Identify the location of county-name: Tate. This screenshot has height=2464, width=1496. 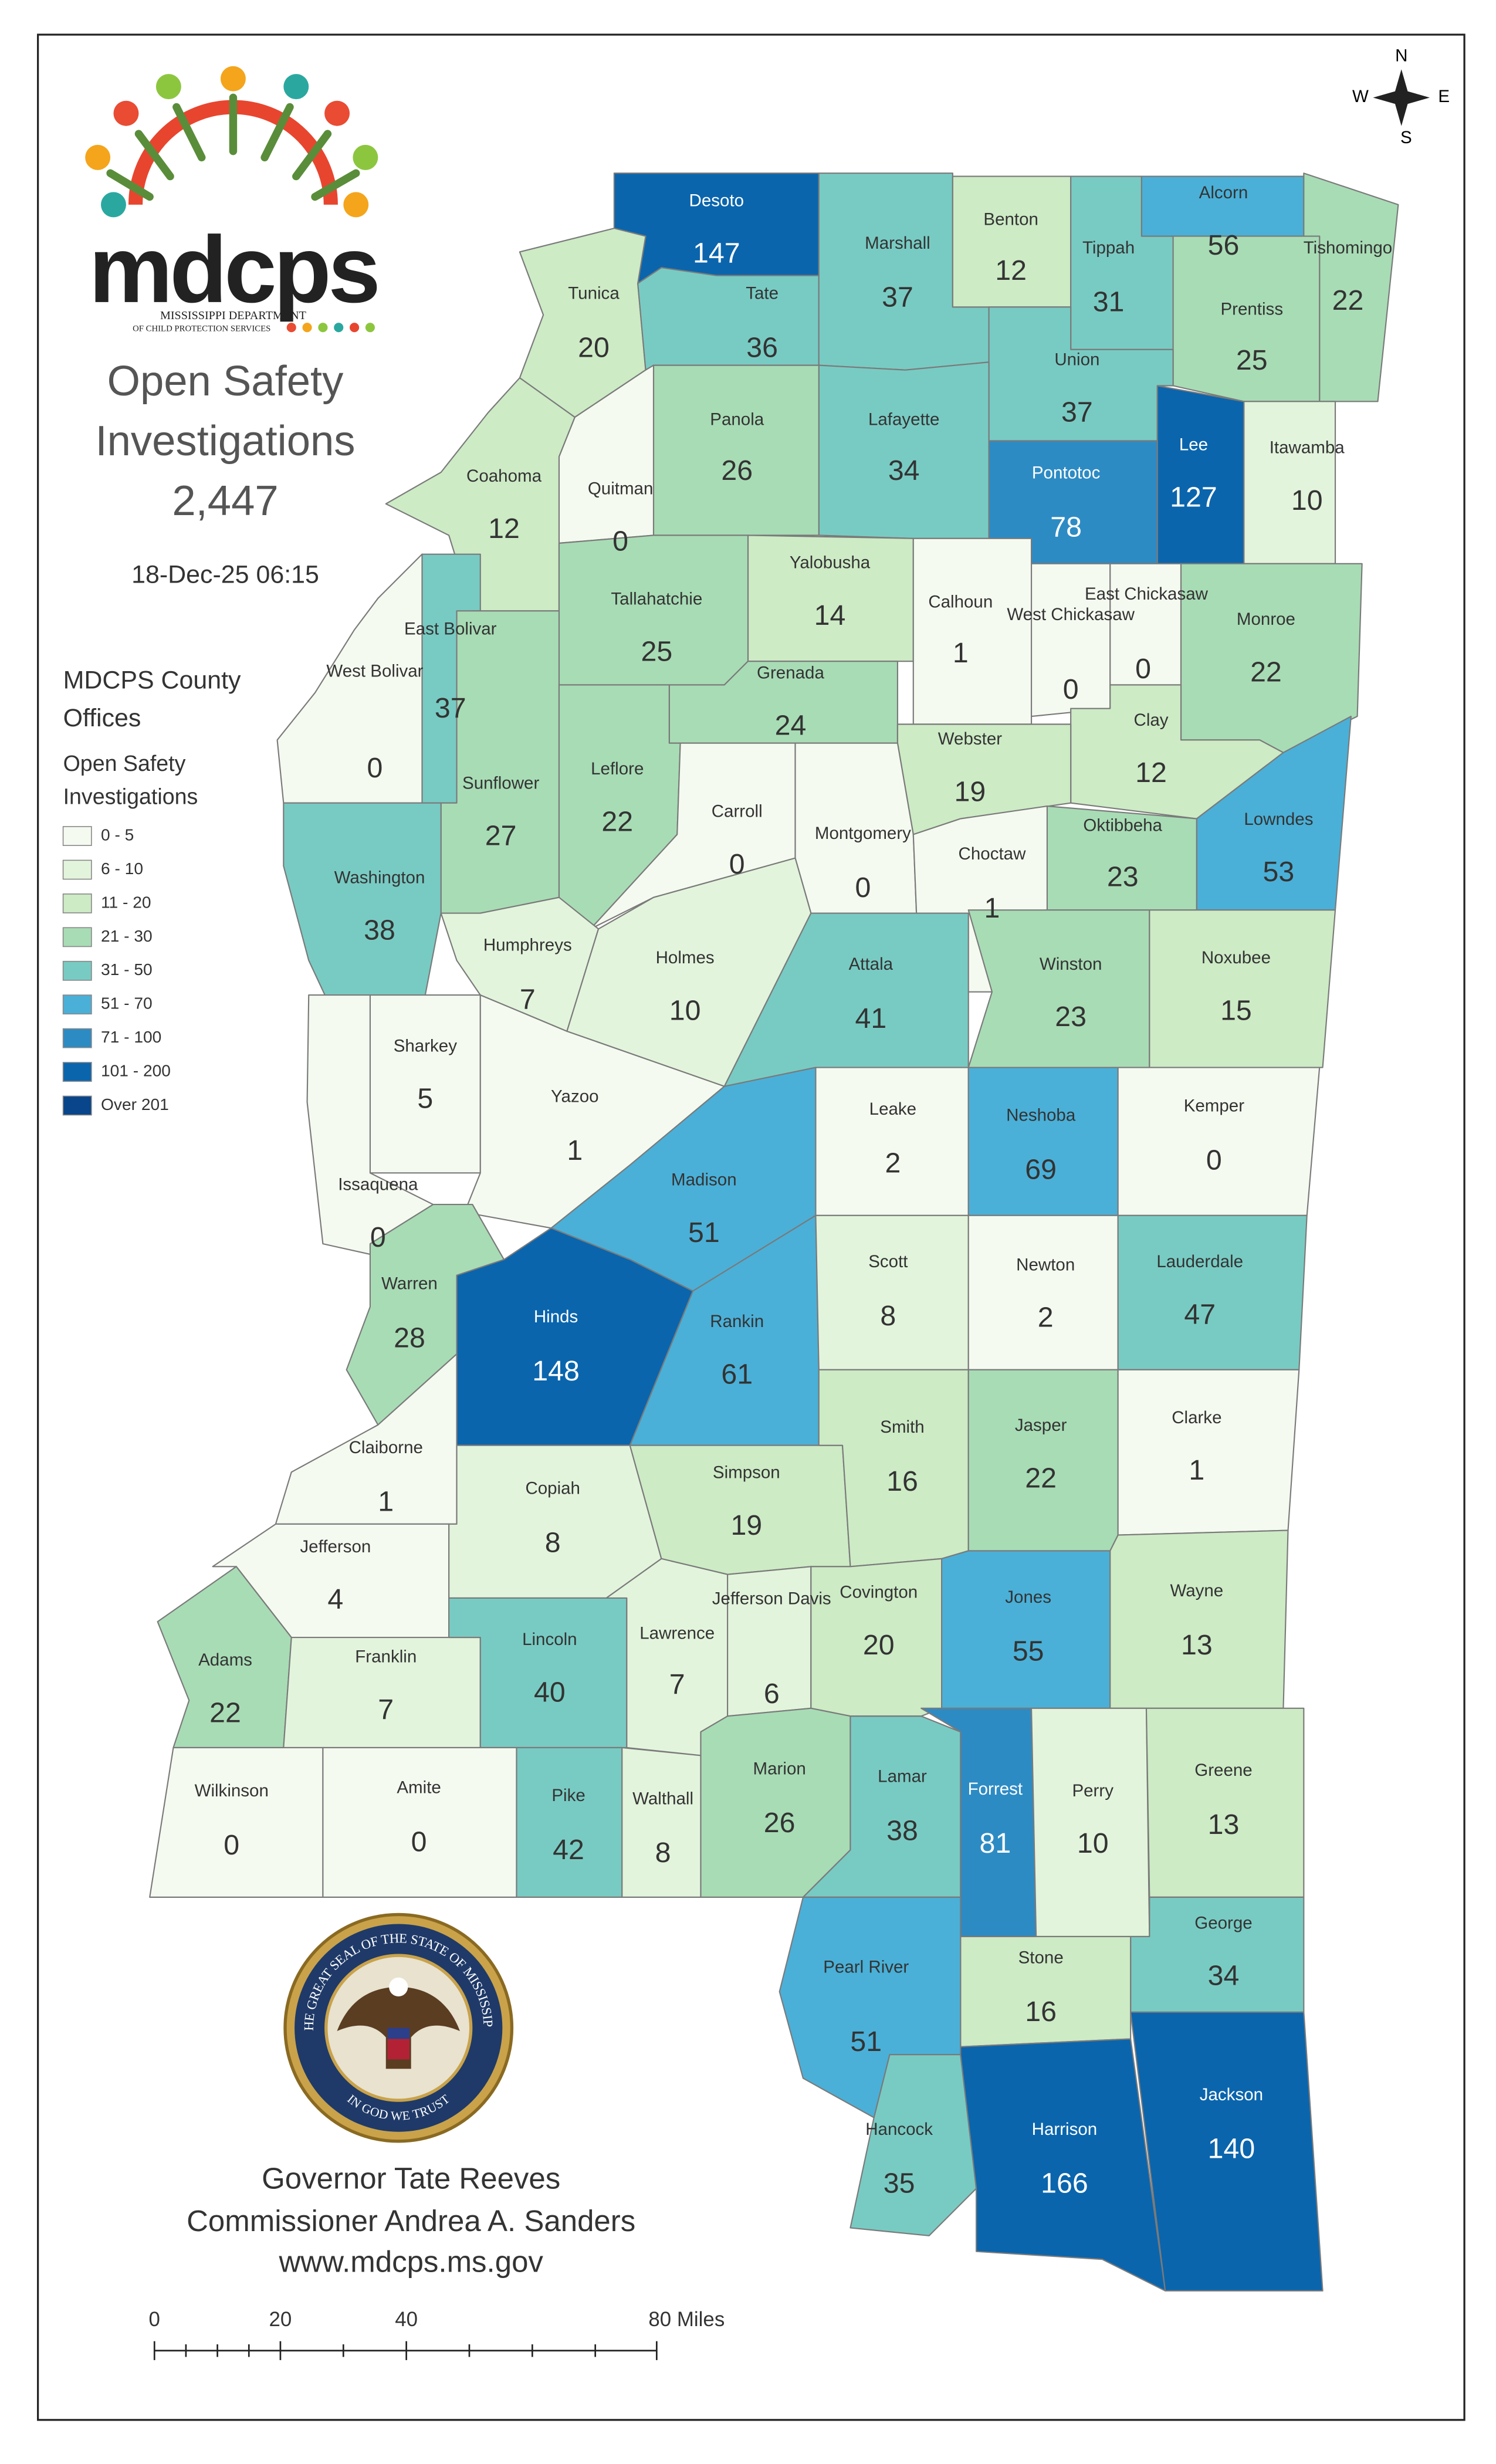
(762, 293).